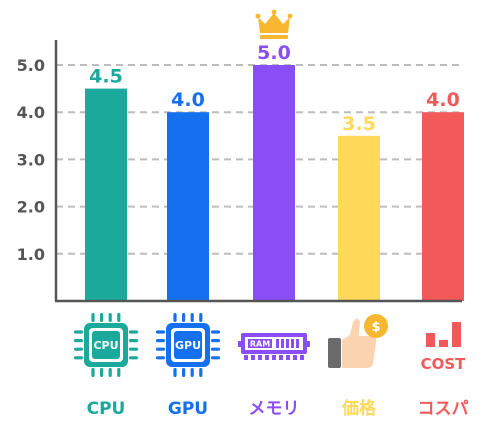  I want to click on ram-module-icon: RAM, so click(274, 346).